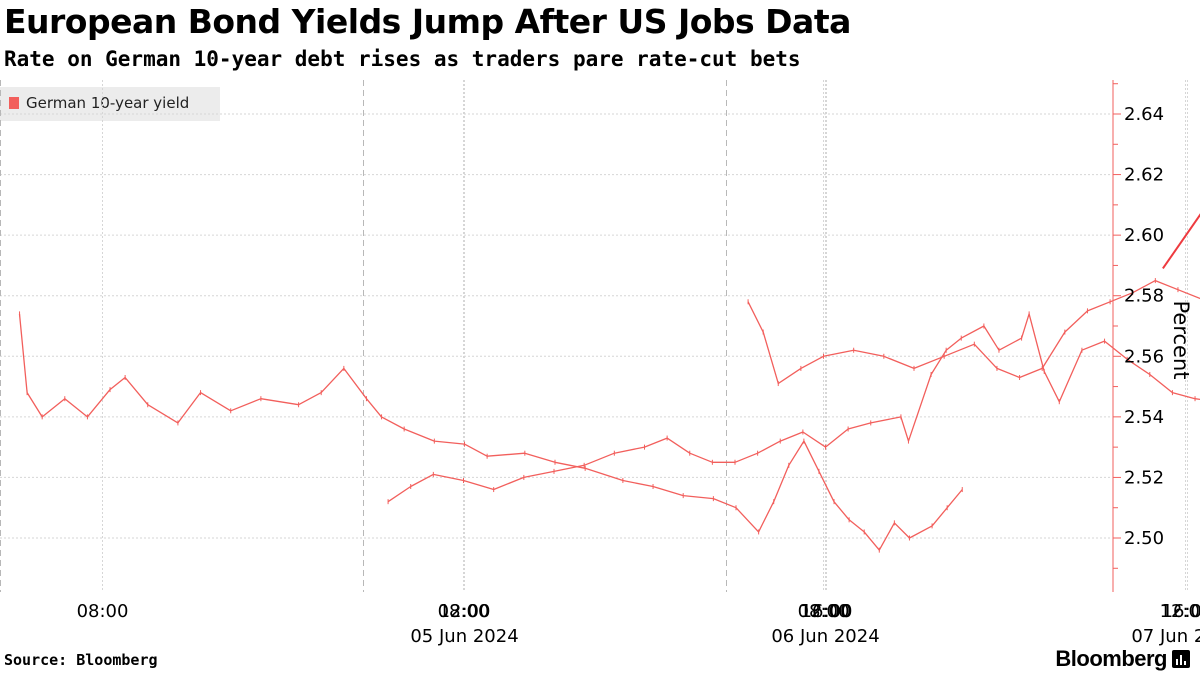 This screenshot has height=675, width=1200. I want to click on legend-label: German 10-year yield, so click(107, 103).